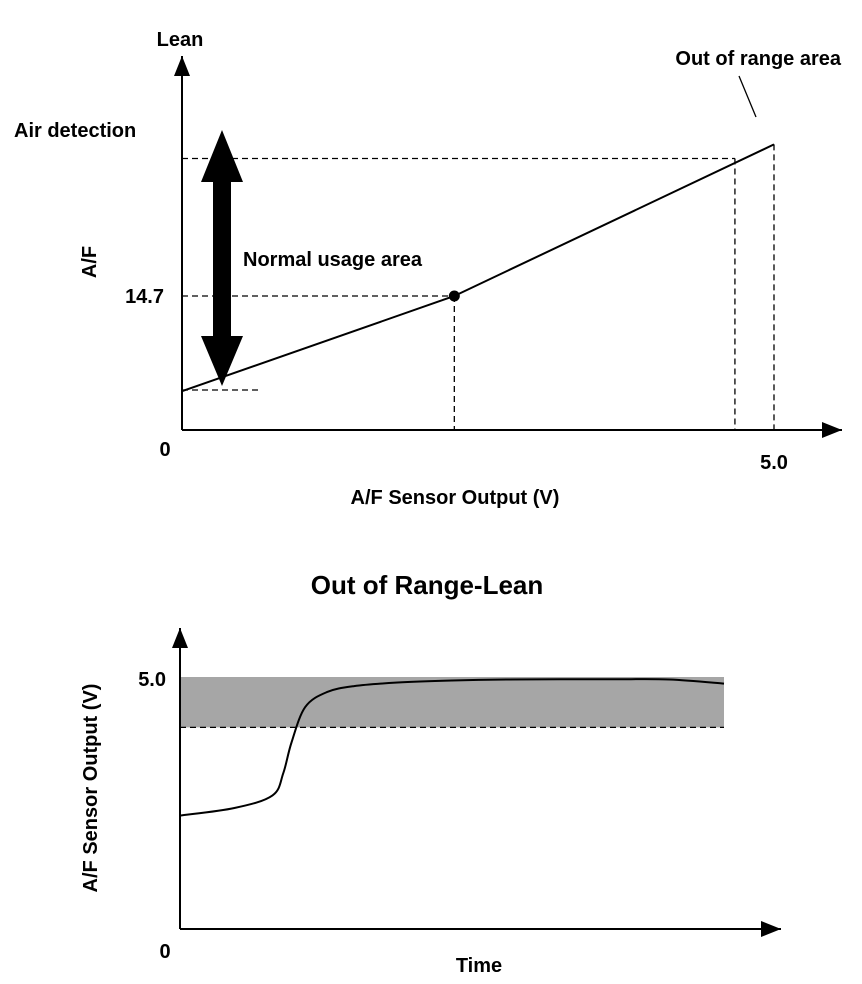 The height and width of the screenshot is (984, 862). Describe the element at coordinates (427, 585) in the screenshot. I see `chart2-title: Out of Range-Lean` at that location.